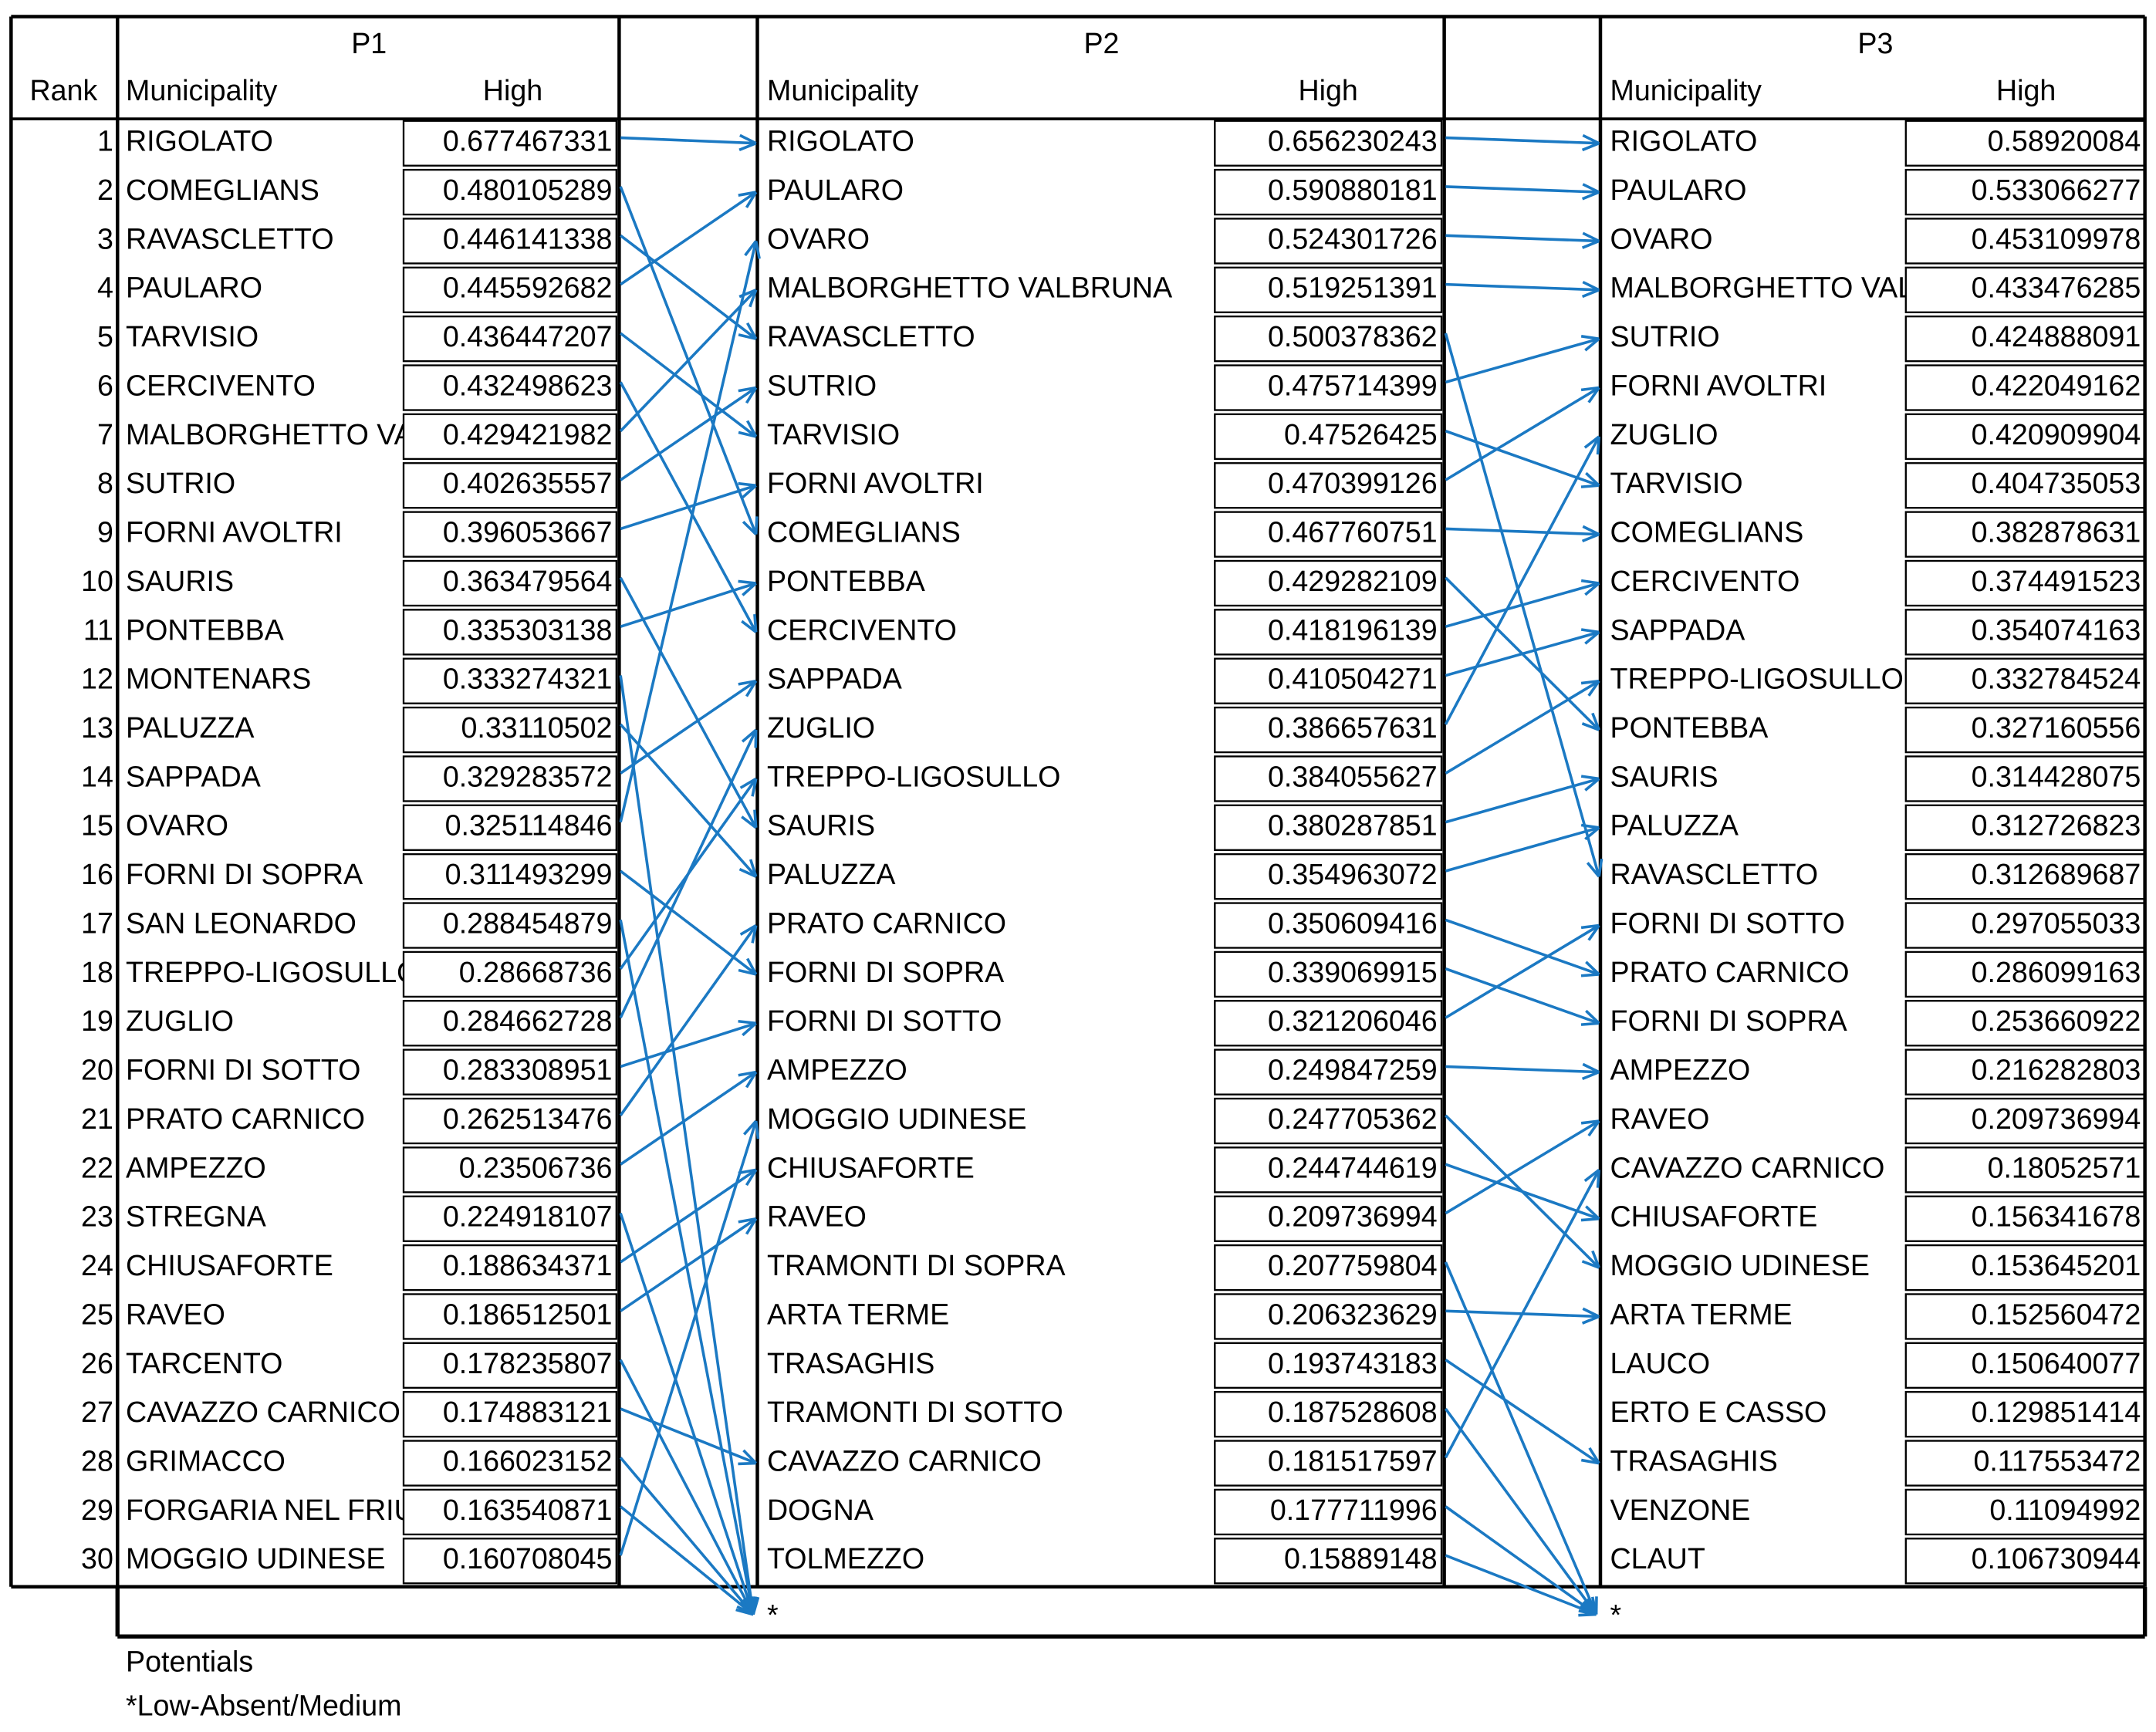  I want to click on rank: 16, so click(97, 874).